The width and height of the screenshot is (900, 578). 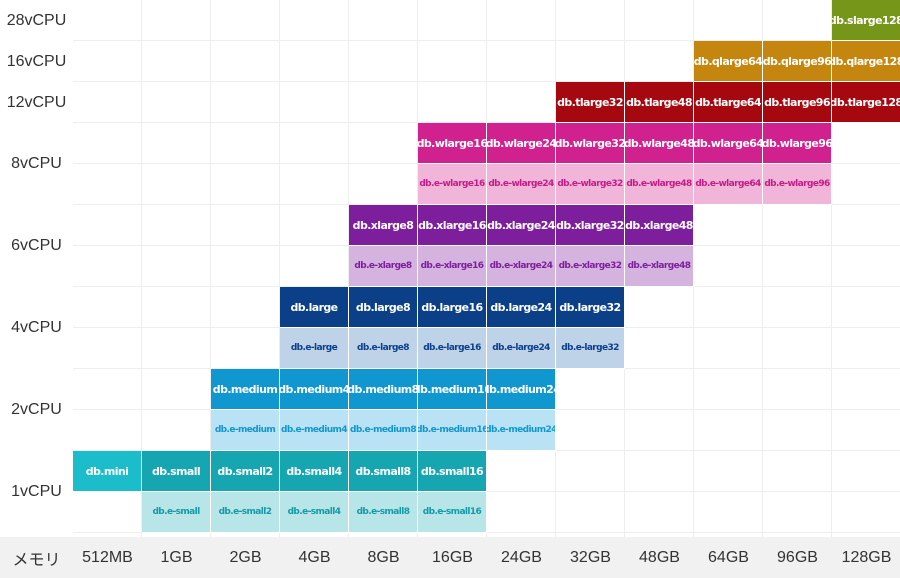 What do you see at coordinates (866, 102) in the screenshot?
I see `standard-instance-cell: db.tlarge128` at bounding box center [866, 102].